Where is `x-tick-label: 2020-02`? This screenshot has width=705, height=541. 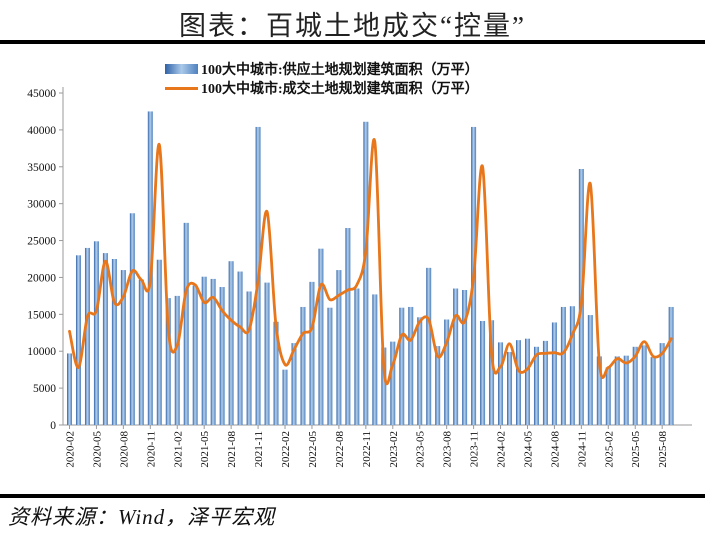 x-tick-label: 2020-02 is located at coordinates (71, 449).